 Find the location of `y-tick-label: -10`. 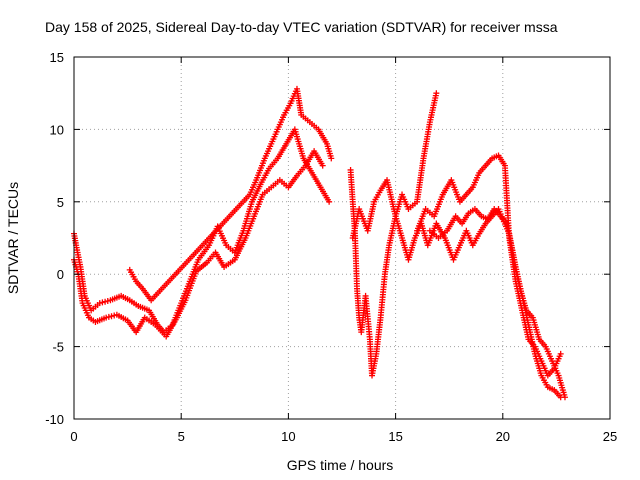

y-tick-label: -10 is located at coordinates (54, 419).